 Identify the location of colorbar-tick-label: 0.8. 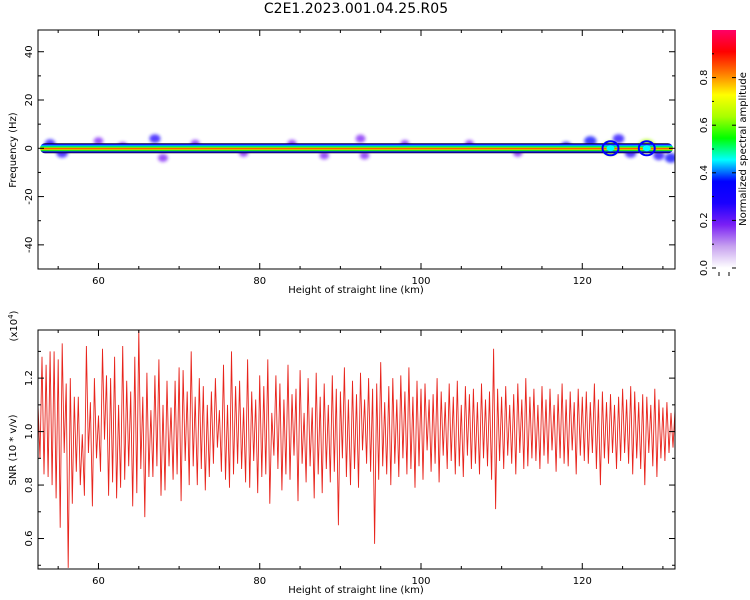
(704, 78).